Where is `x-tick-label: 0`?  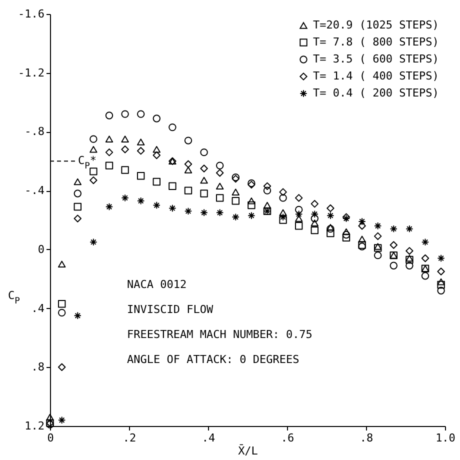 x-tick-label: 0 is located at coordinates (50, 438).